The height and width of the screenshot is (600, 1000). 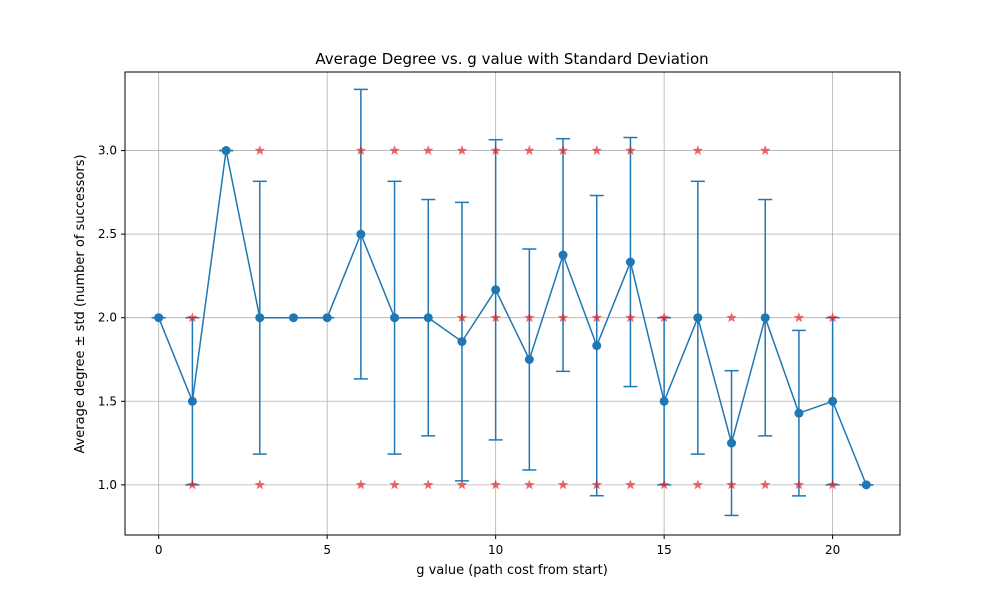 What do you see at coordinates (832, 550) in the screenshot?
I see `x-tick-label: 20` at bounding box center [832, 550].